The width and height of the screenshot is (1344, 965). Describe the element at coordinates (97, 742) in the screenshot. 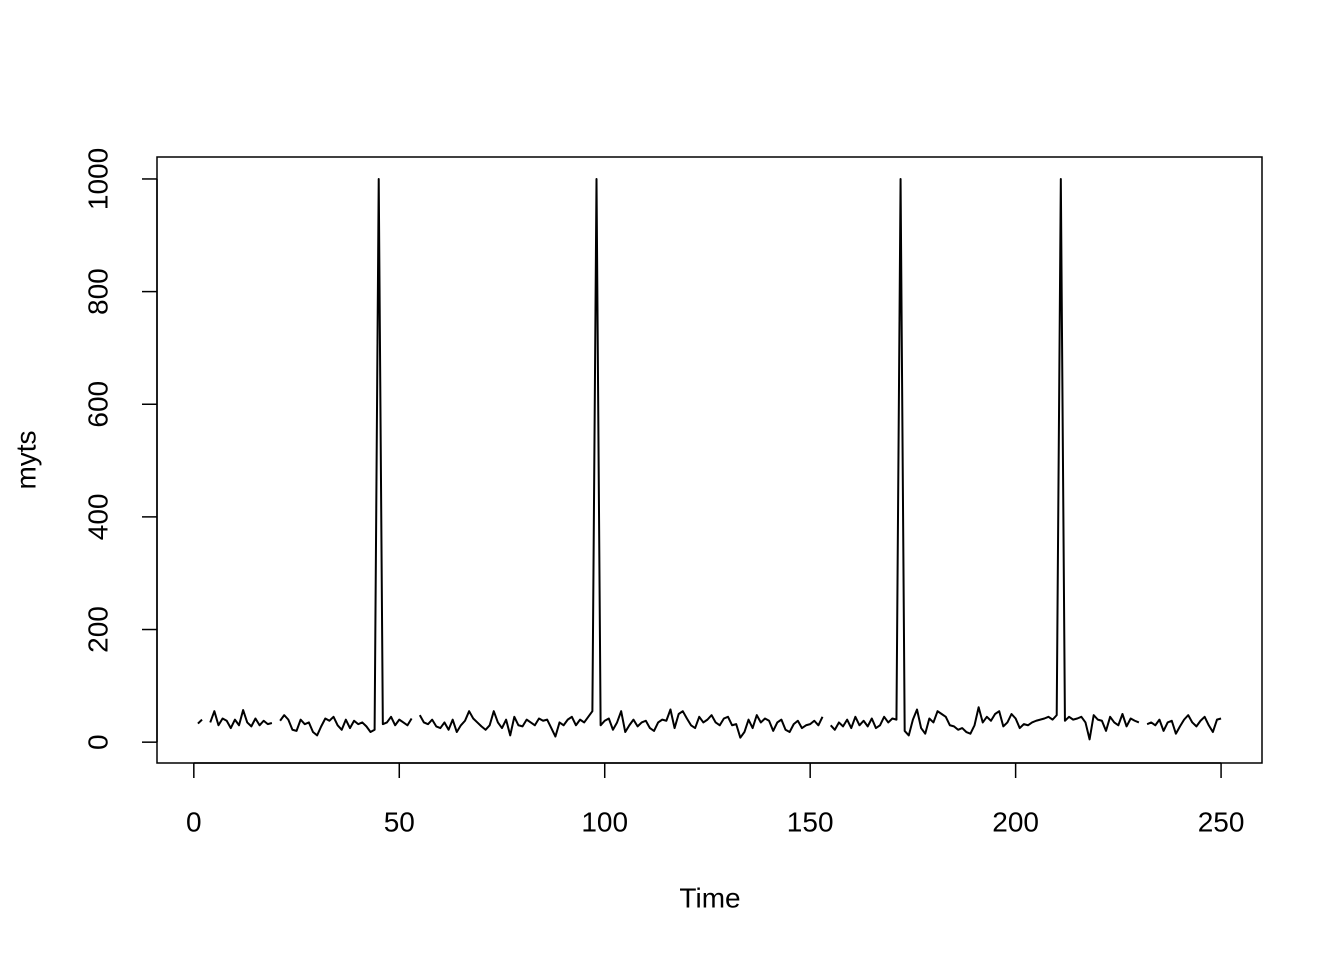

I see `y-tick-label: 0` at that location.